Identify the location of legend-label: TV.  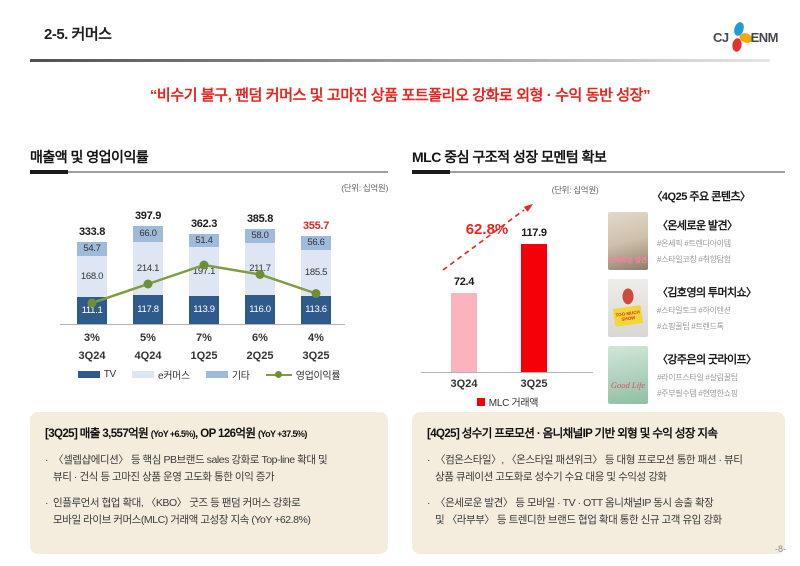
(109, 374).